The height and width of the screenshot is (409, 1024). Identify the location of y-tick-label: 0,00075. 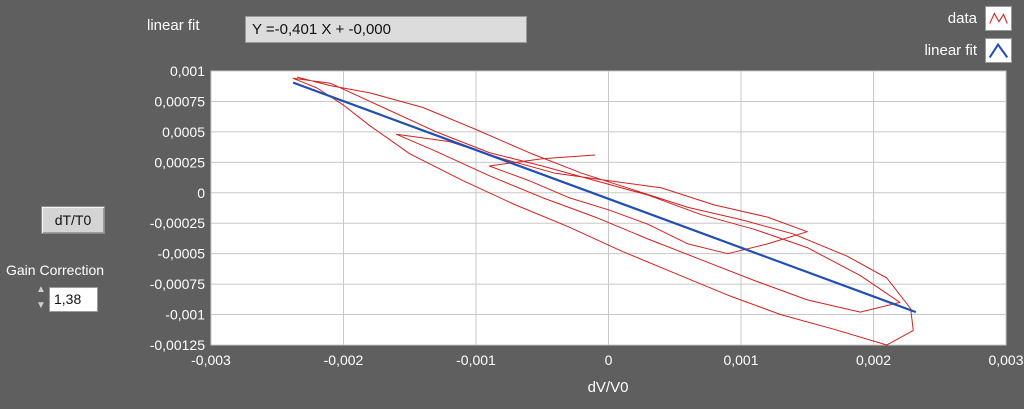
(179, 101).